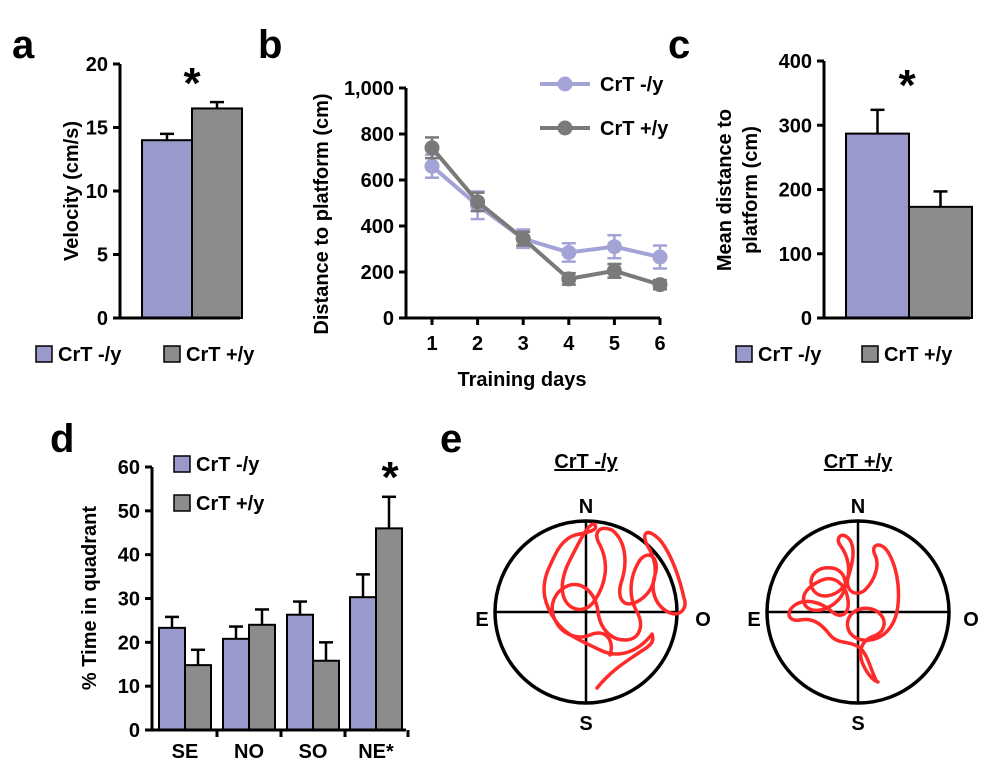  I want to click on panel-b-x-tick-label: 6, so click(659, 344).